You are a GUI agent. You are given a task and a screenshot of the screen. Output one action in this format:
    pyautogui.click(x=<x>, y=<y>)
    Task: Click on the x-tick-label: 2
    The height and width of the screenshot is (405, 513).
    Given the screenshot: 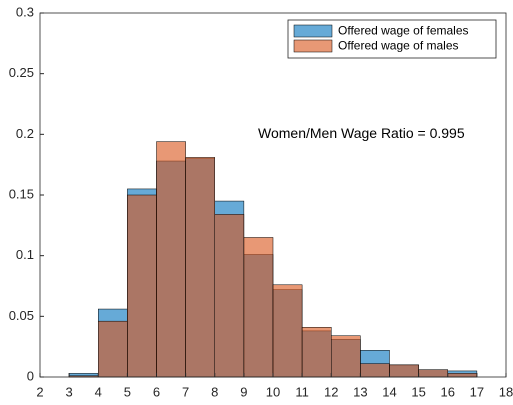 What is the action you would take?
    pyautogui.click(x=39, y=391)
    